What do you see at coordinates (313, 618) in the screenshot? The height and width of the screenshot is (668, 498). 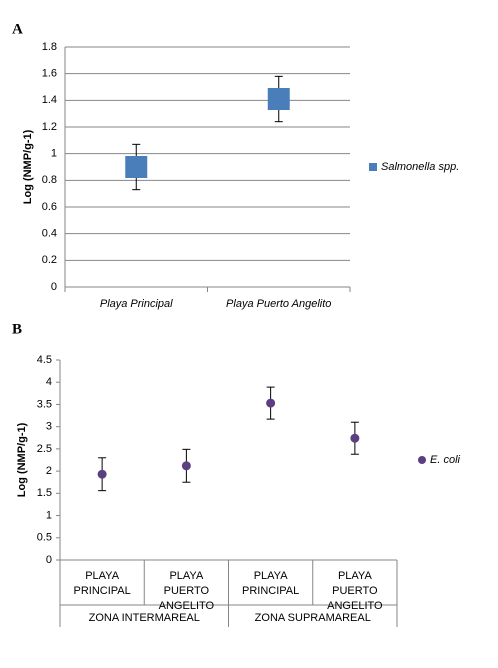 I see `group-label: ZONA SUPRAMAREAL` at bounding box center [313, 618].